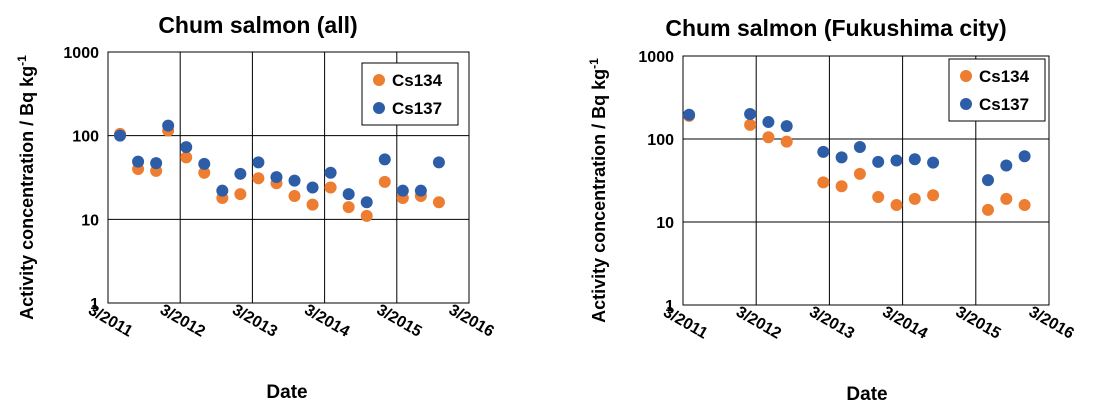  What do you see at coordinates (90, 220) in the screenshot?
I see `y-tick-label: 10` at bounding box center [90, 220].